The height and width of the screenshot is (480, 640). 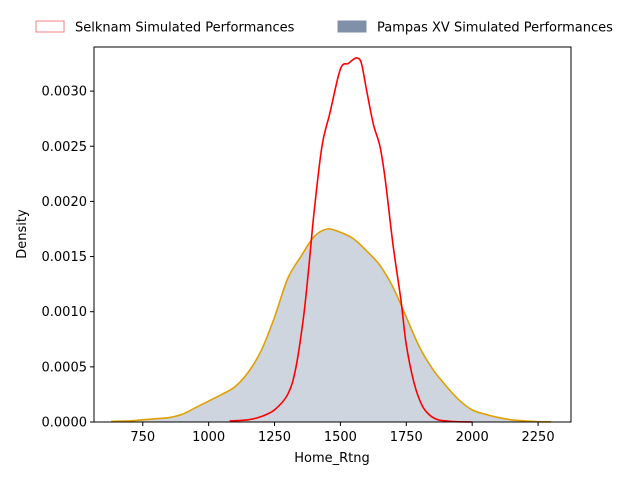 What do you see at coordinates (185, 28) in the screenshot?
I see `legend-label-0: Selknam Simulated Performances` at bounding box center [185, 28].